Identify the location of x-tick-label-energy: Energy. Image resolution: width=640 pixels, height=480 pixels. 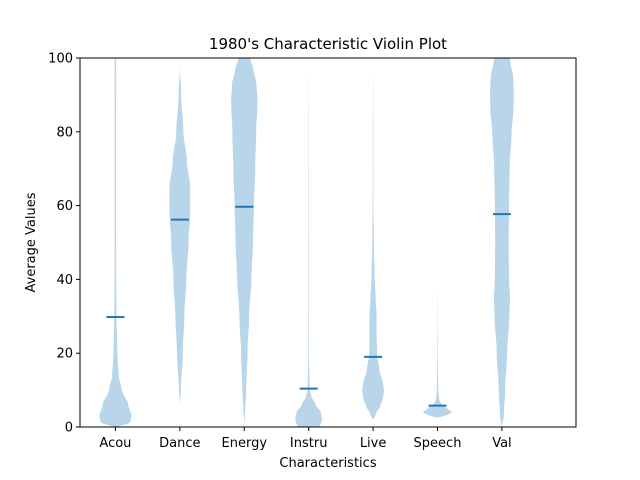
(245, 443).